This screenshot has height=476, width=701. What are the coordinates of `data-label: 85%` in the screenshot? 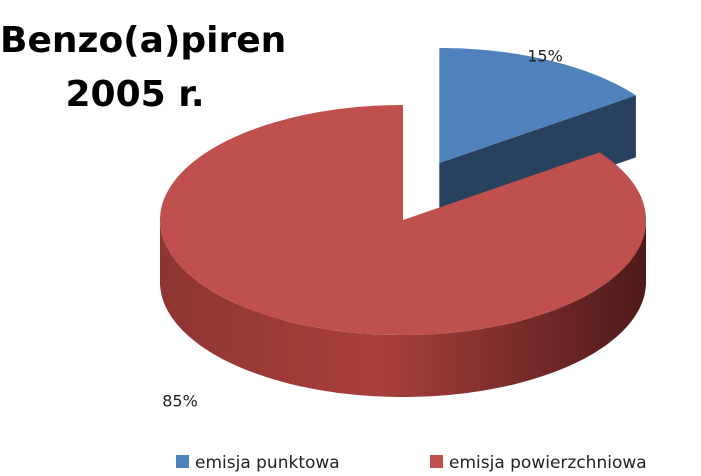 It's located at (180, 401).